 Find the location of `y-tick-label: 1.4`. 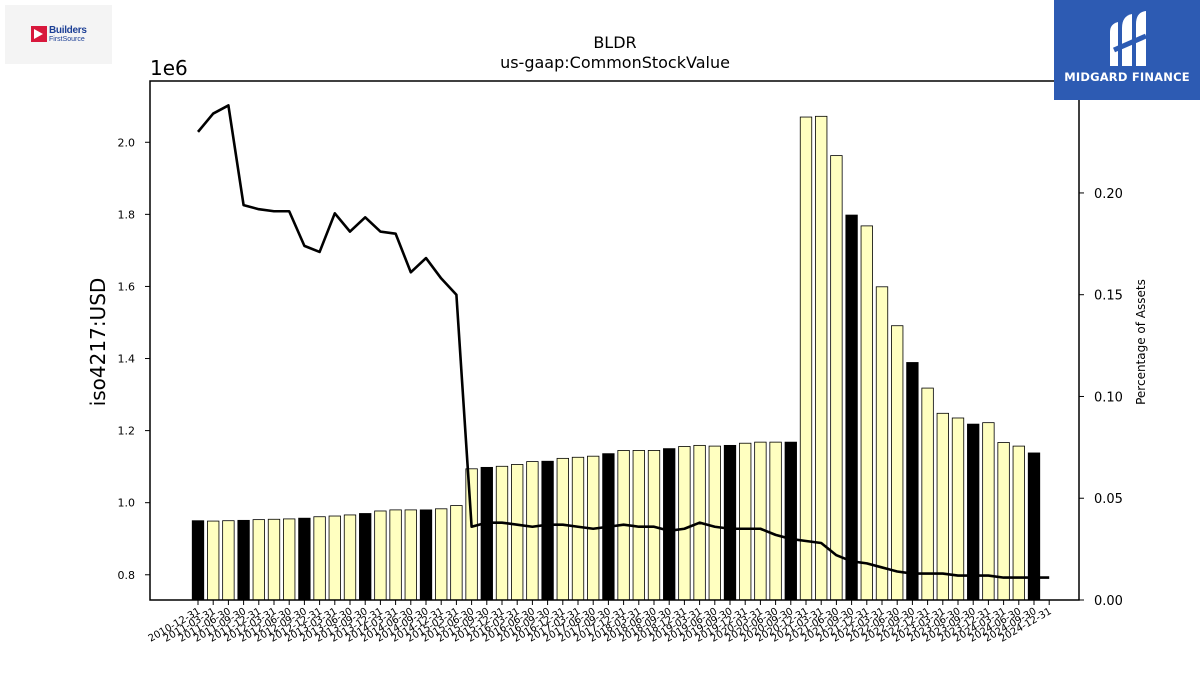

y-tick-label: 1.4 is located at coordinates (127, 359).